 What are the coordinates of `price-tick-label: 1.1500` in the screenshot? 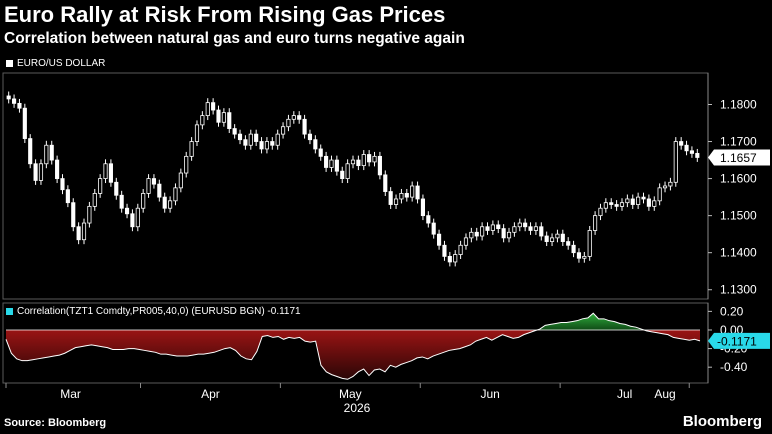 It's located at (738, 216).